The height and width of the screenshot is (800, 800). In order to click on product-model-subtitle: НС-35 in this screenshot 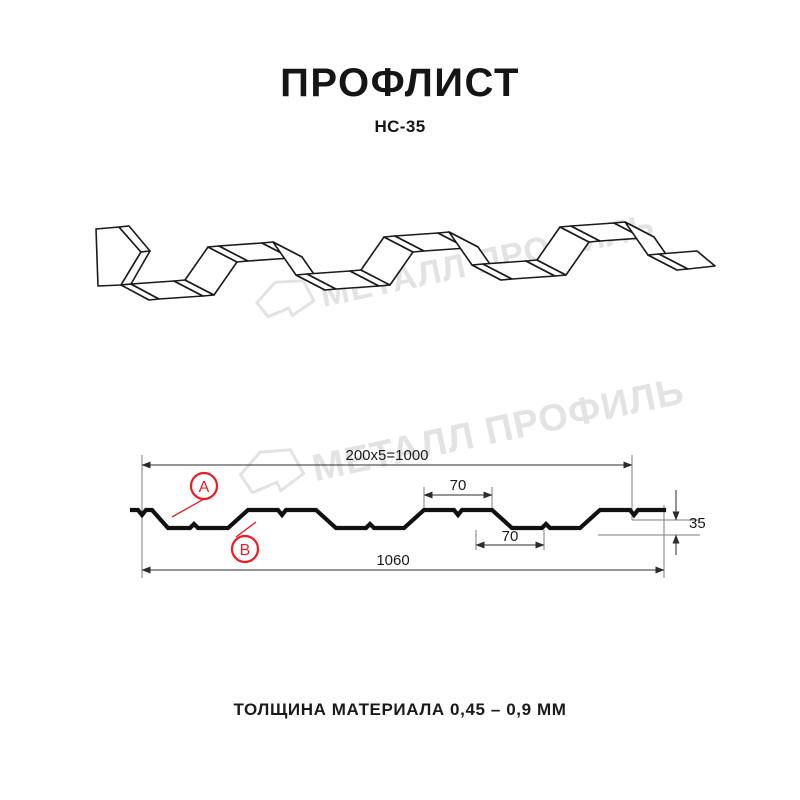, I will do `click(400, 126)`.